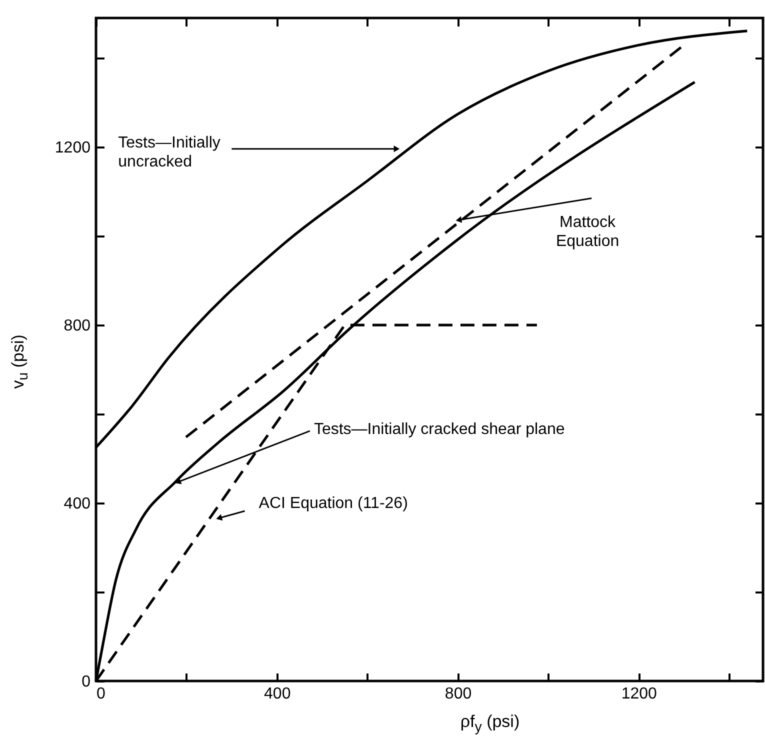 Image resolution: width=765 pixels, height=751 pixels. Describe the element at coordinates (77, 326) in the screenshot. I see `y-tick-label: 800` at that location.